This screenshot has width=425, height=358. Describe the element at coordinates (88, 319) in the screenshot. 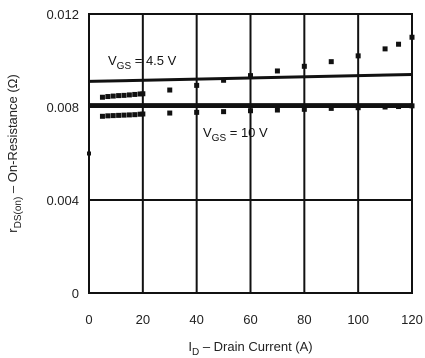

I see `x-tick-label: 0` at that location.